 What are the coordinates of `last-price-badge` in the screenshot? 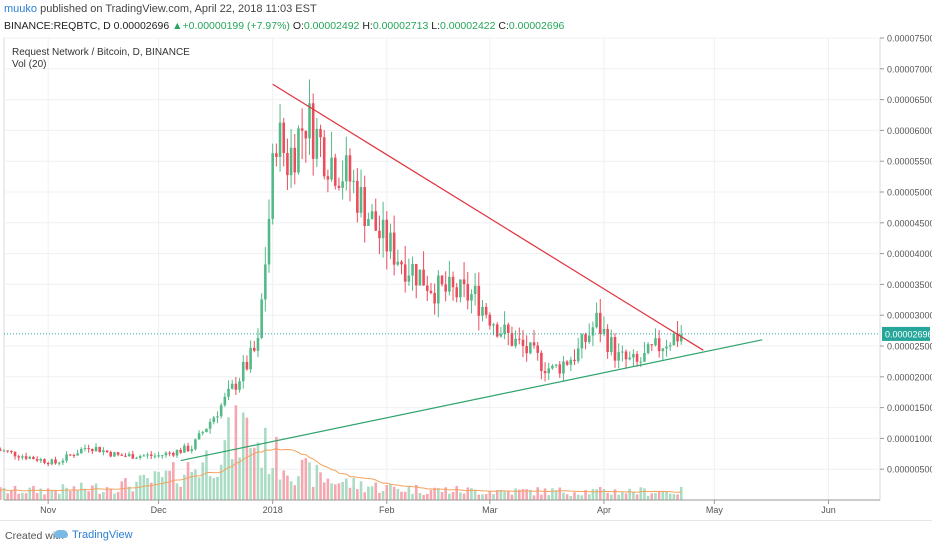 It's located at (906, 333).